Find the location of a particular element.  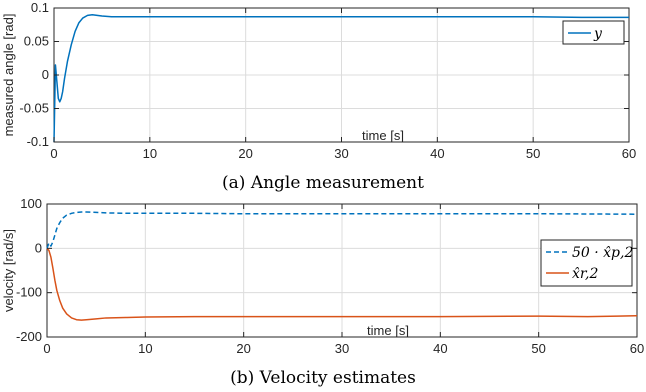

angle-y-axis-label: measured angle [rad] is located at coordinates (8, 75).